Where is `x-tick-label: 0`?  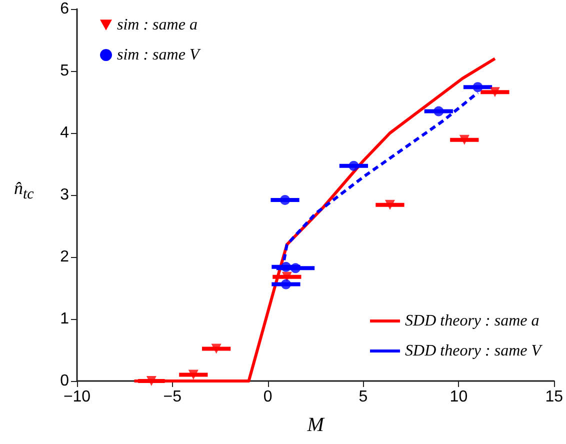
x-tick-label: 0 is located at coordinates (267, 397).